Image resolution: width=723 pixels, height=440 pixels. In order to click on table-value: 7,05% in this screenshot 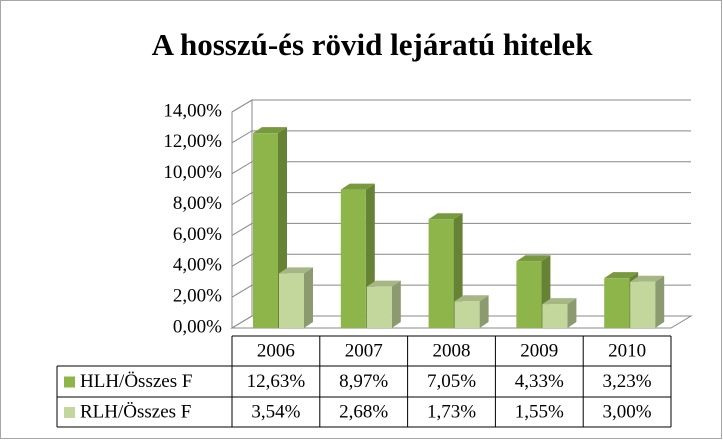, I will do `click(451, 381)`.